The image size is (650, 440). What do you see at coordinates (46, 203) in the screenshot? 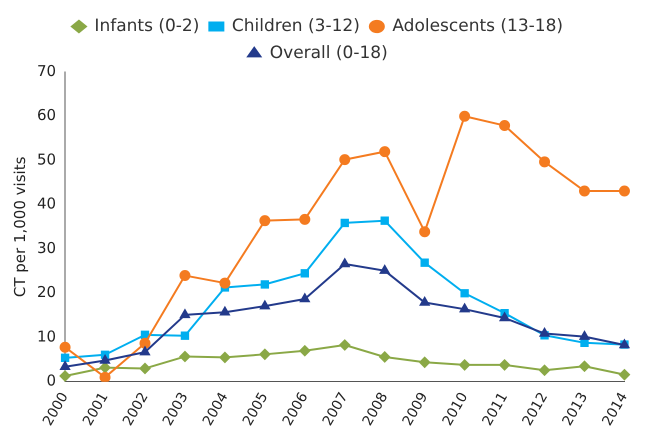
I see `y-tick-label: 40` at bounding box center [46, 203].